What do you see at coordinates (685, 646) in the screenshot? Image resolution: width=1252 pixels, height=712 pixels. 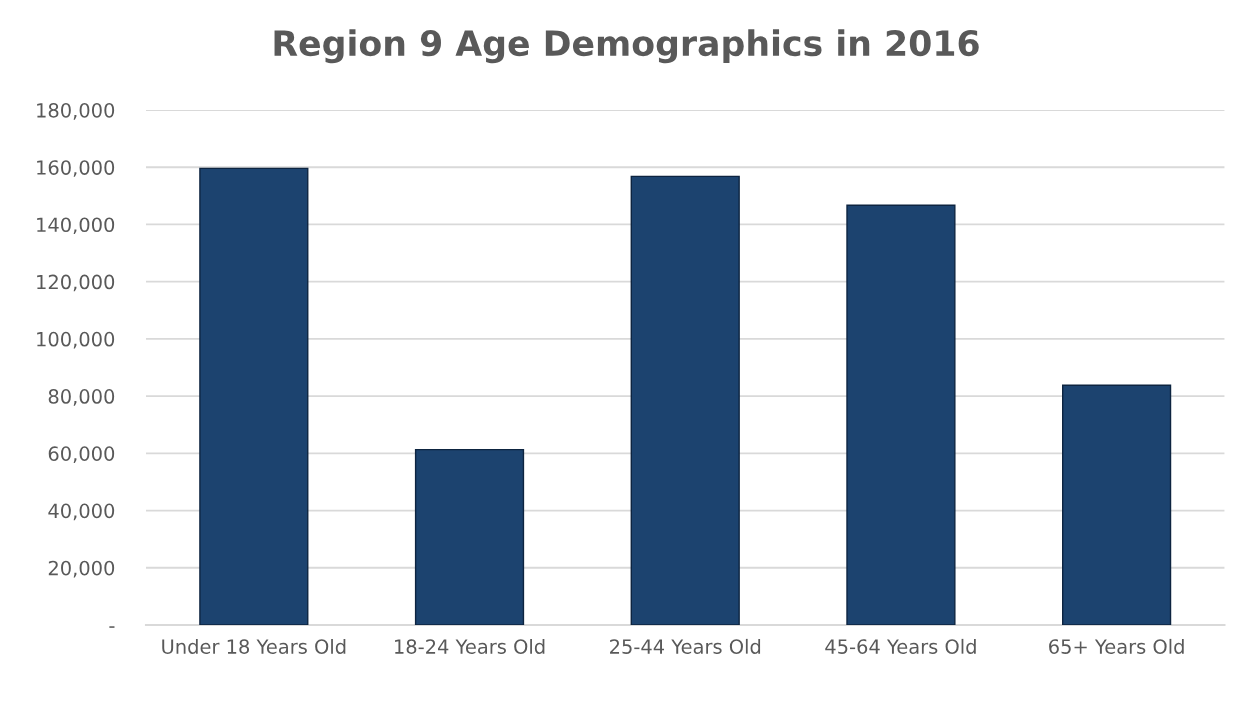 I see `x-tick-label: 25-44 Years Old` at bounding box center [685, 646].